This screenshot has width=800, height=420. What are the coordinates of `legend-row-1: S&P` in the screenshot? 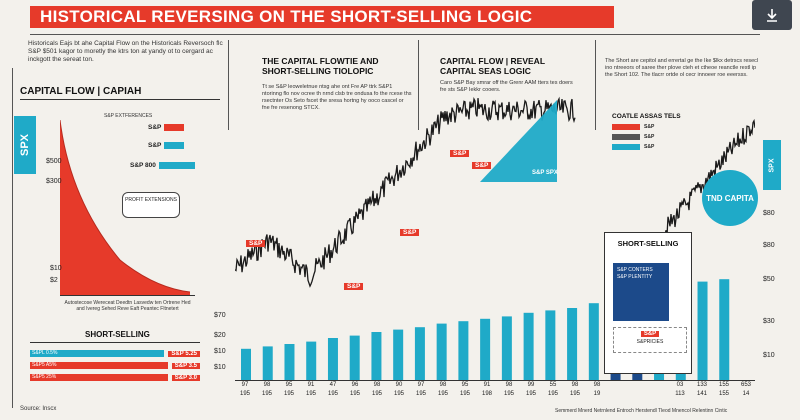 It's located at (166, 127).